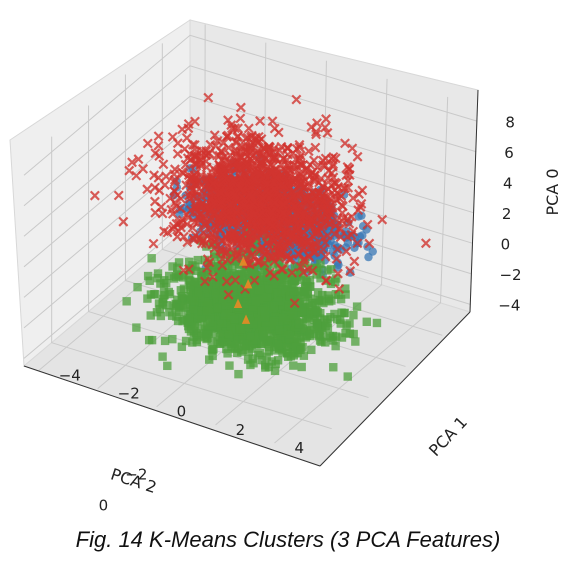 The image size is (576, 565). I want to click on z-tick-label: 4, so click(508, 183).